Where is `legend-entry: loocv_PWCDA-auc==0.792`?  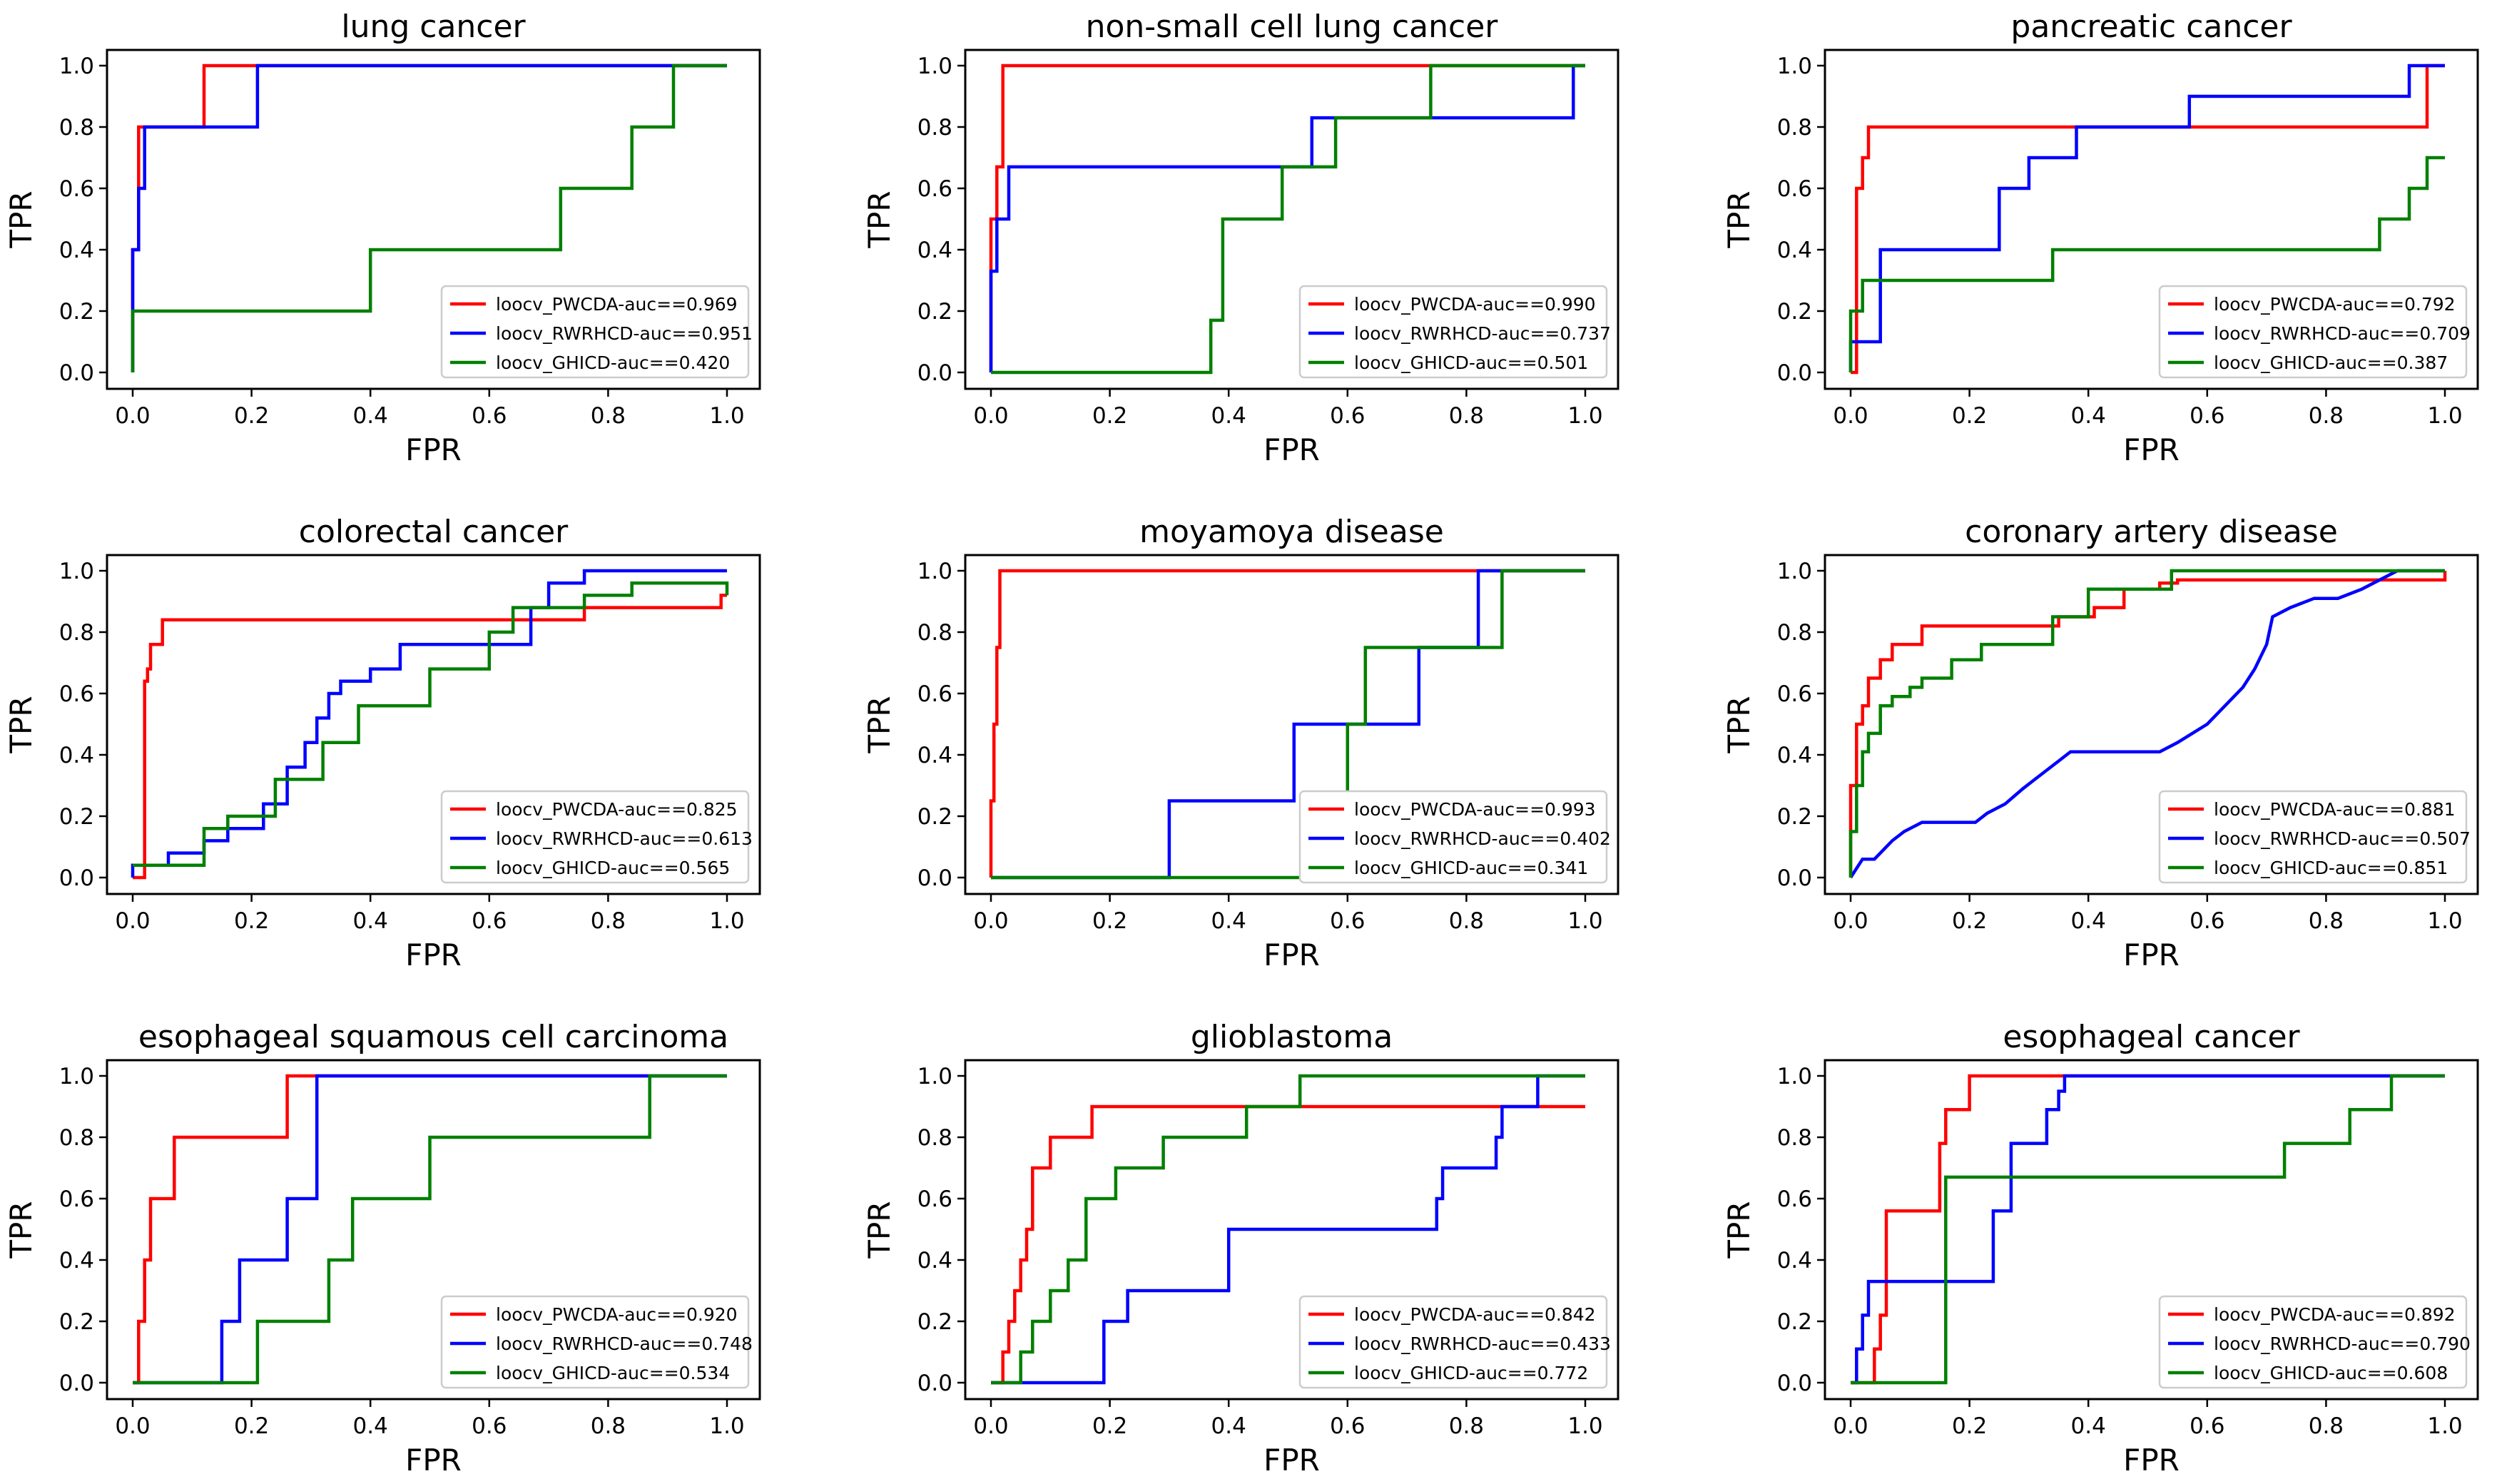 legend-entry: loocv_PWCDA-auc==0.792 is located at coordinates (2335, 304).